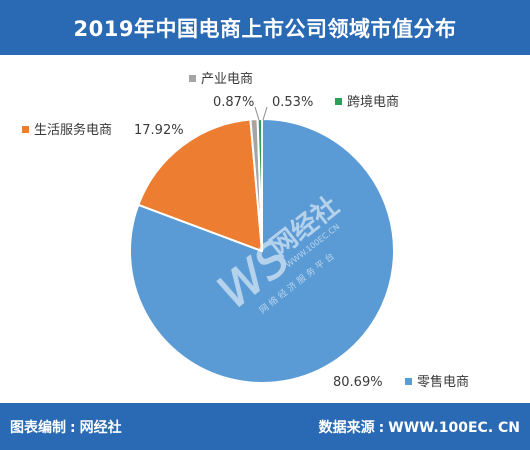 The height and width of the screenshot is (450, 530). I want to click on pie-slice-cross-border, so click(259, 184).